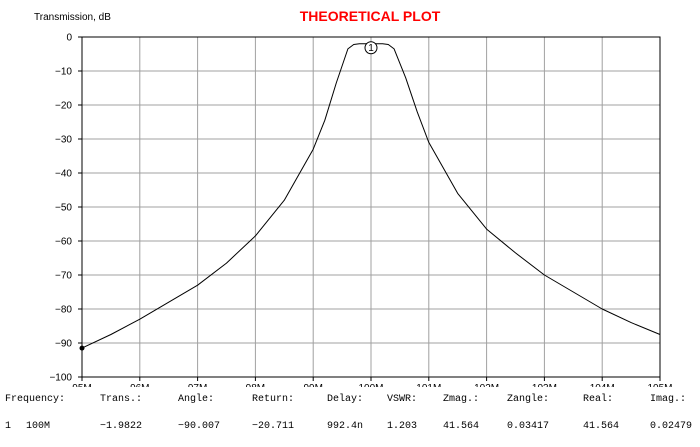  Describe the element at coordinates (82, 348) in the screenshot. I see `cursor-point` at that location.